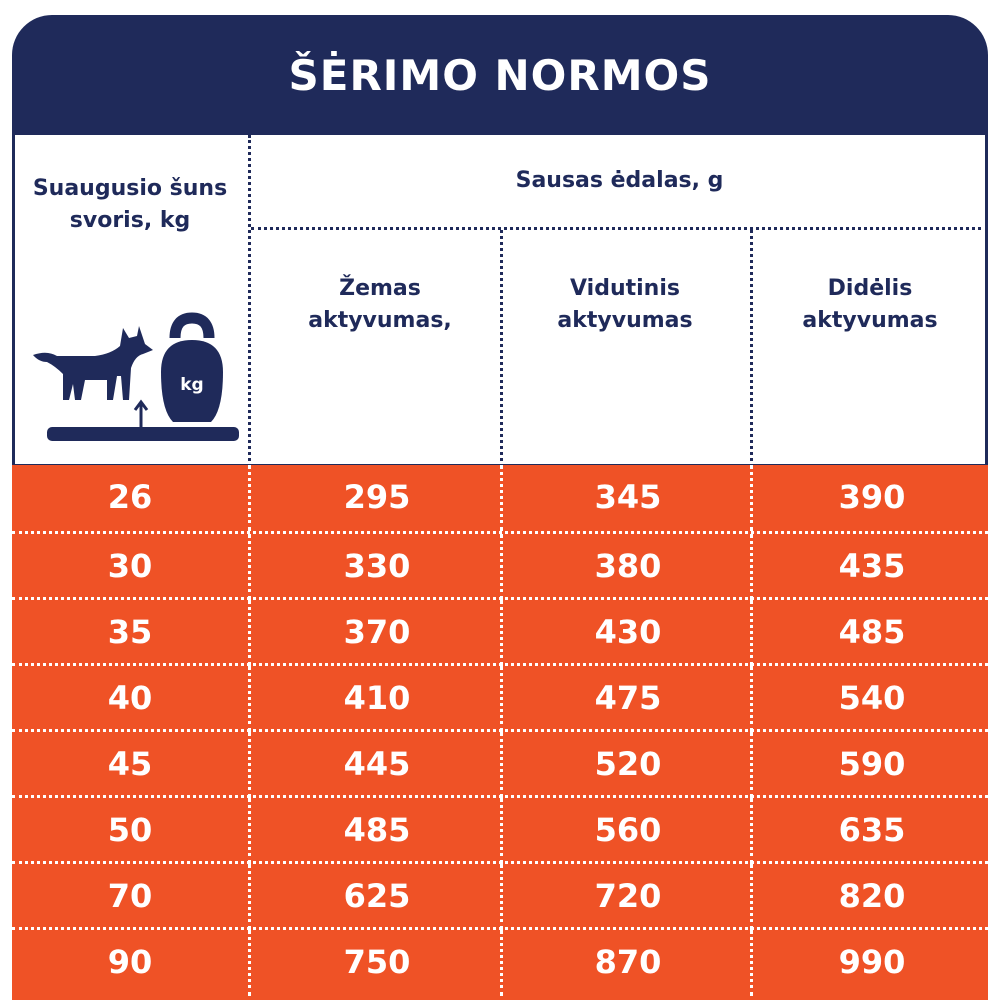 The height and width of the screenshot is (1000, 1000). Describe the element at coordinates (626, 498) in the screenshot. I see `food-cell: 345` at that location.